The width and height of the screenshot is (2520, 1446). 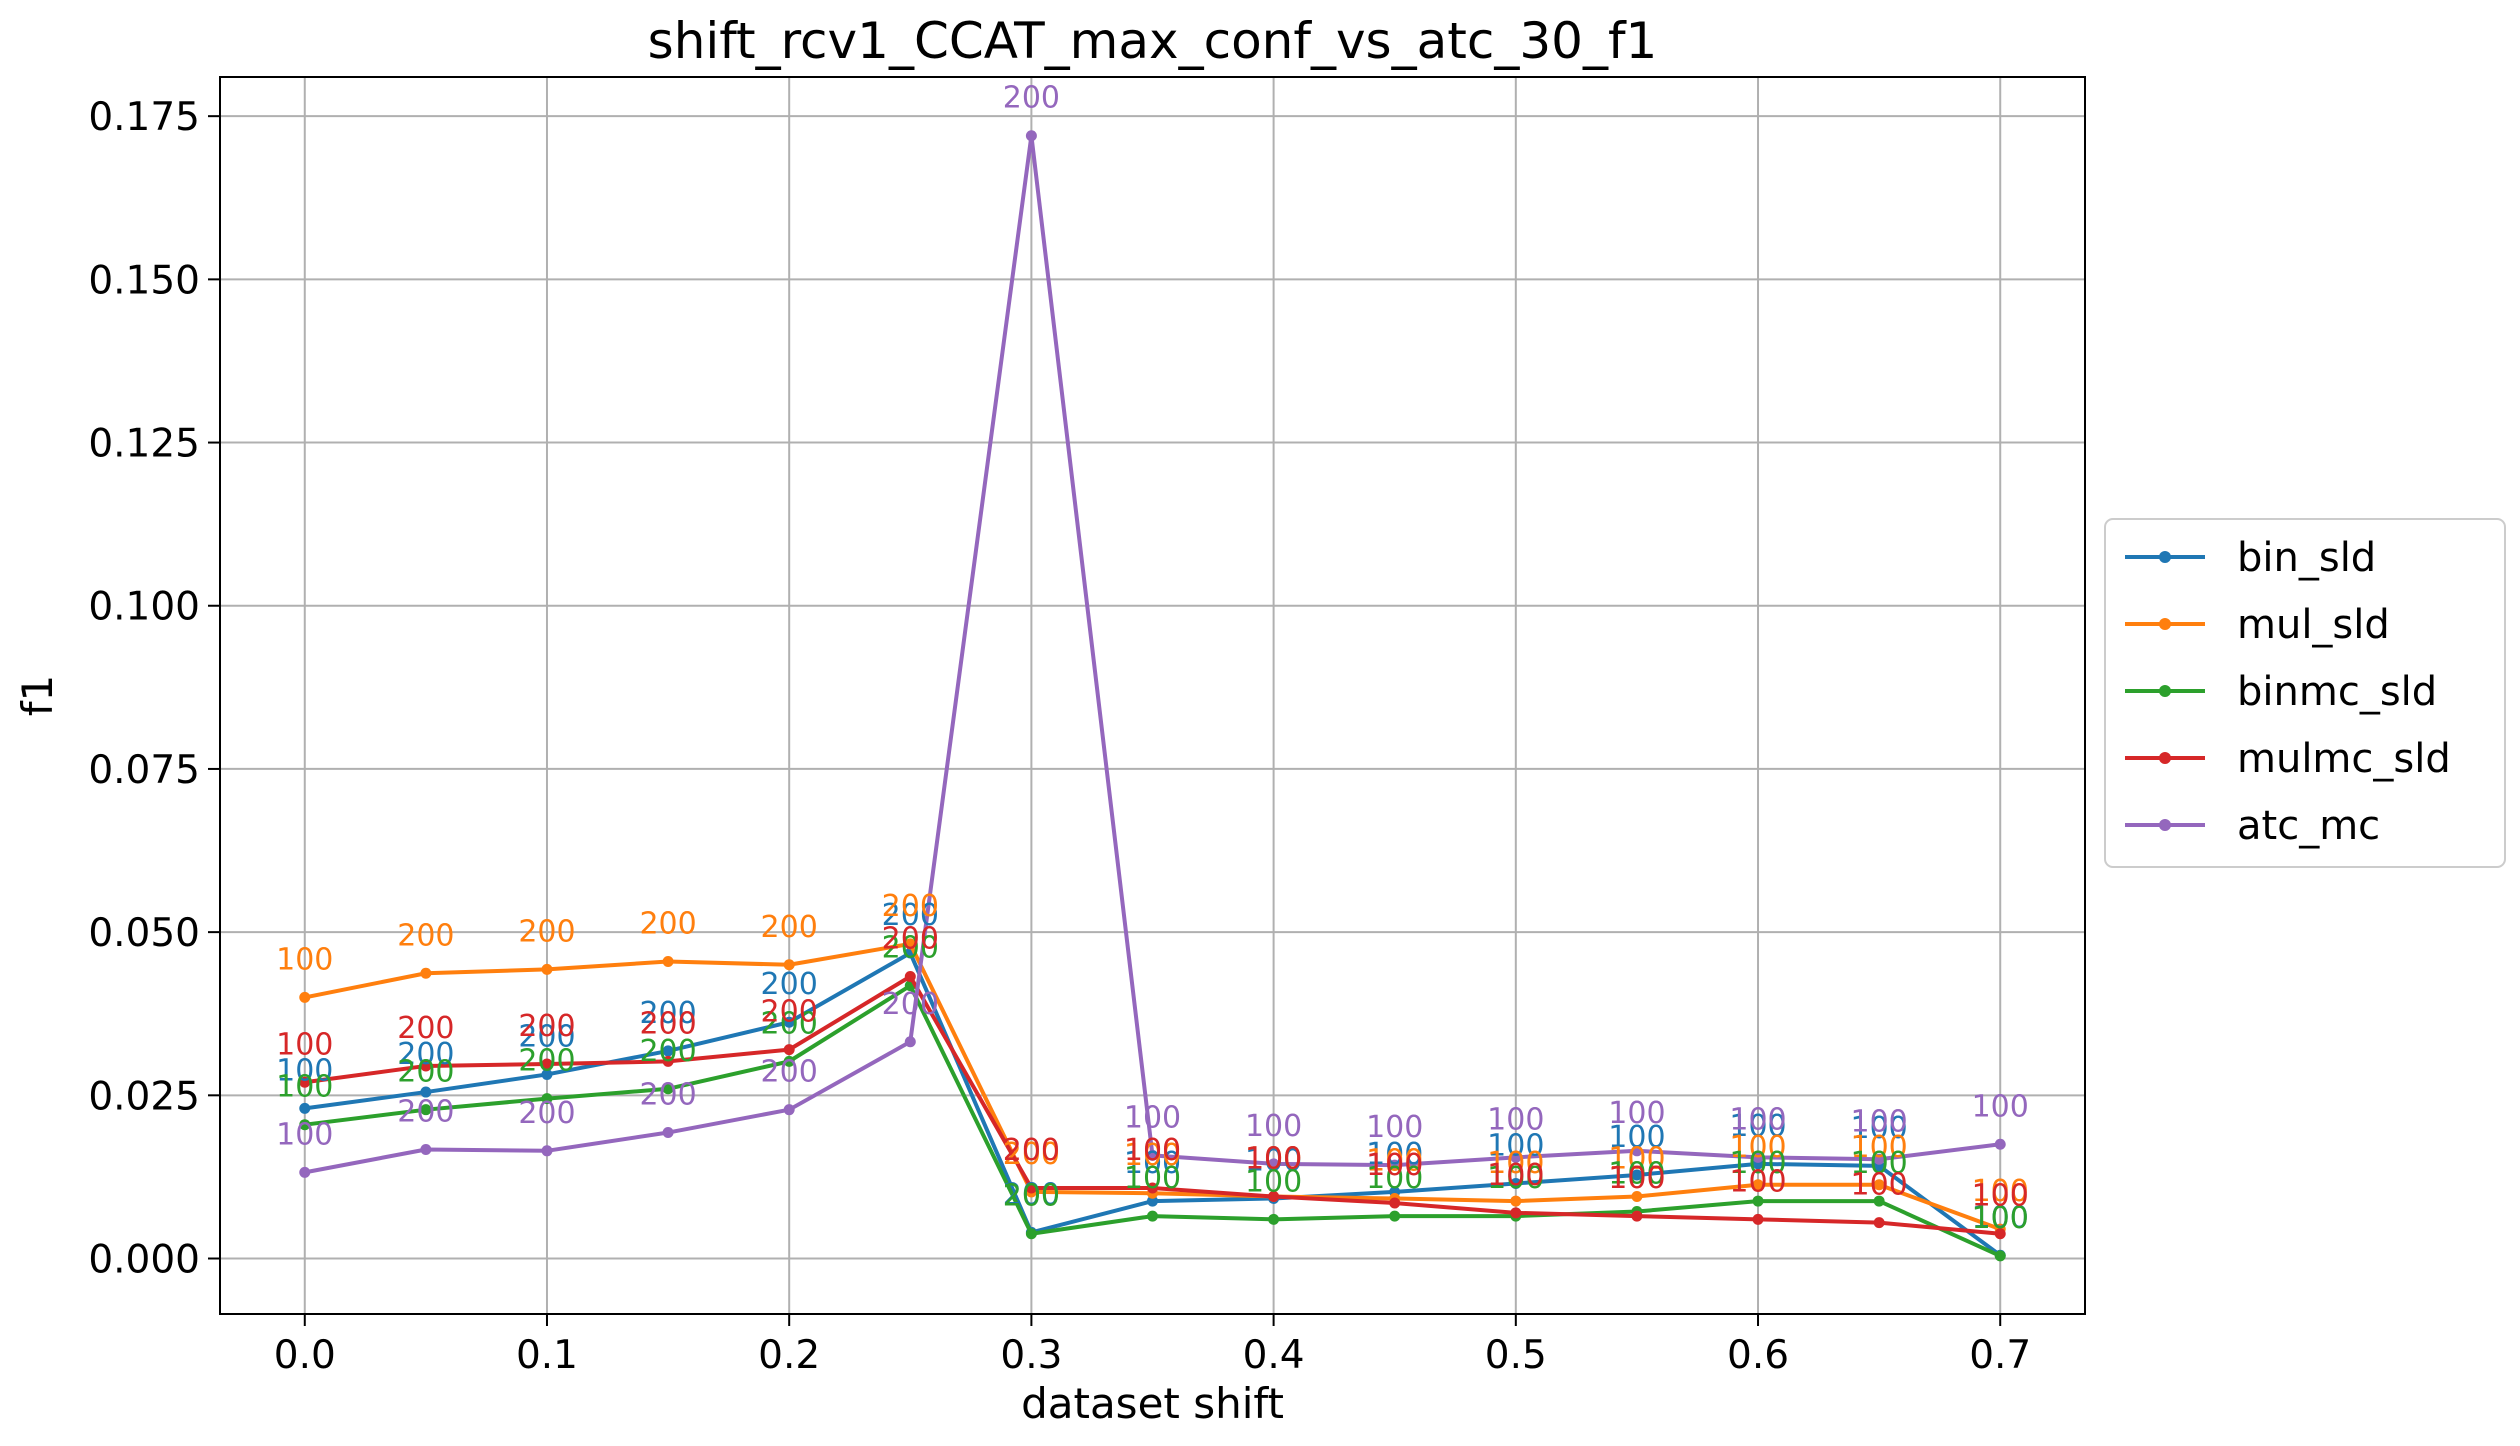 I want to click on y-tick-label: 0.125, so click(x=144, y=444).